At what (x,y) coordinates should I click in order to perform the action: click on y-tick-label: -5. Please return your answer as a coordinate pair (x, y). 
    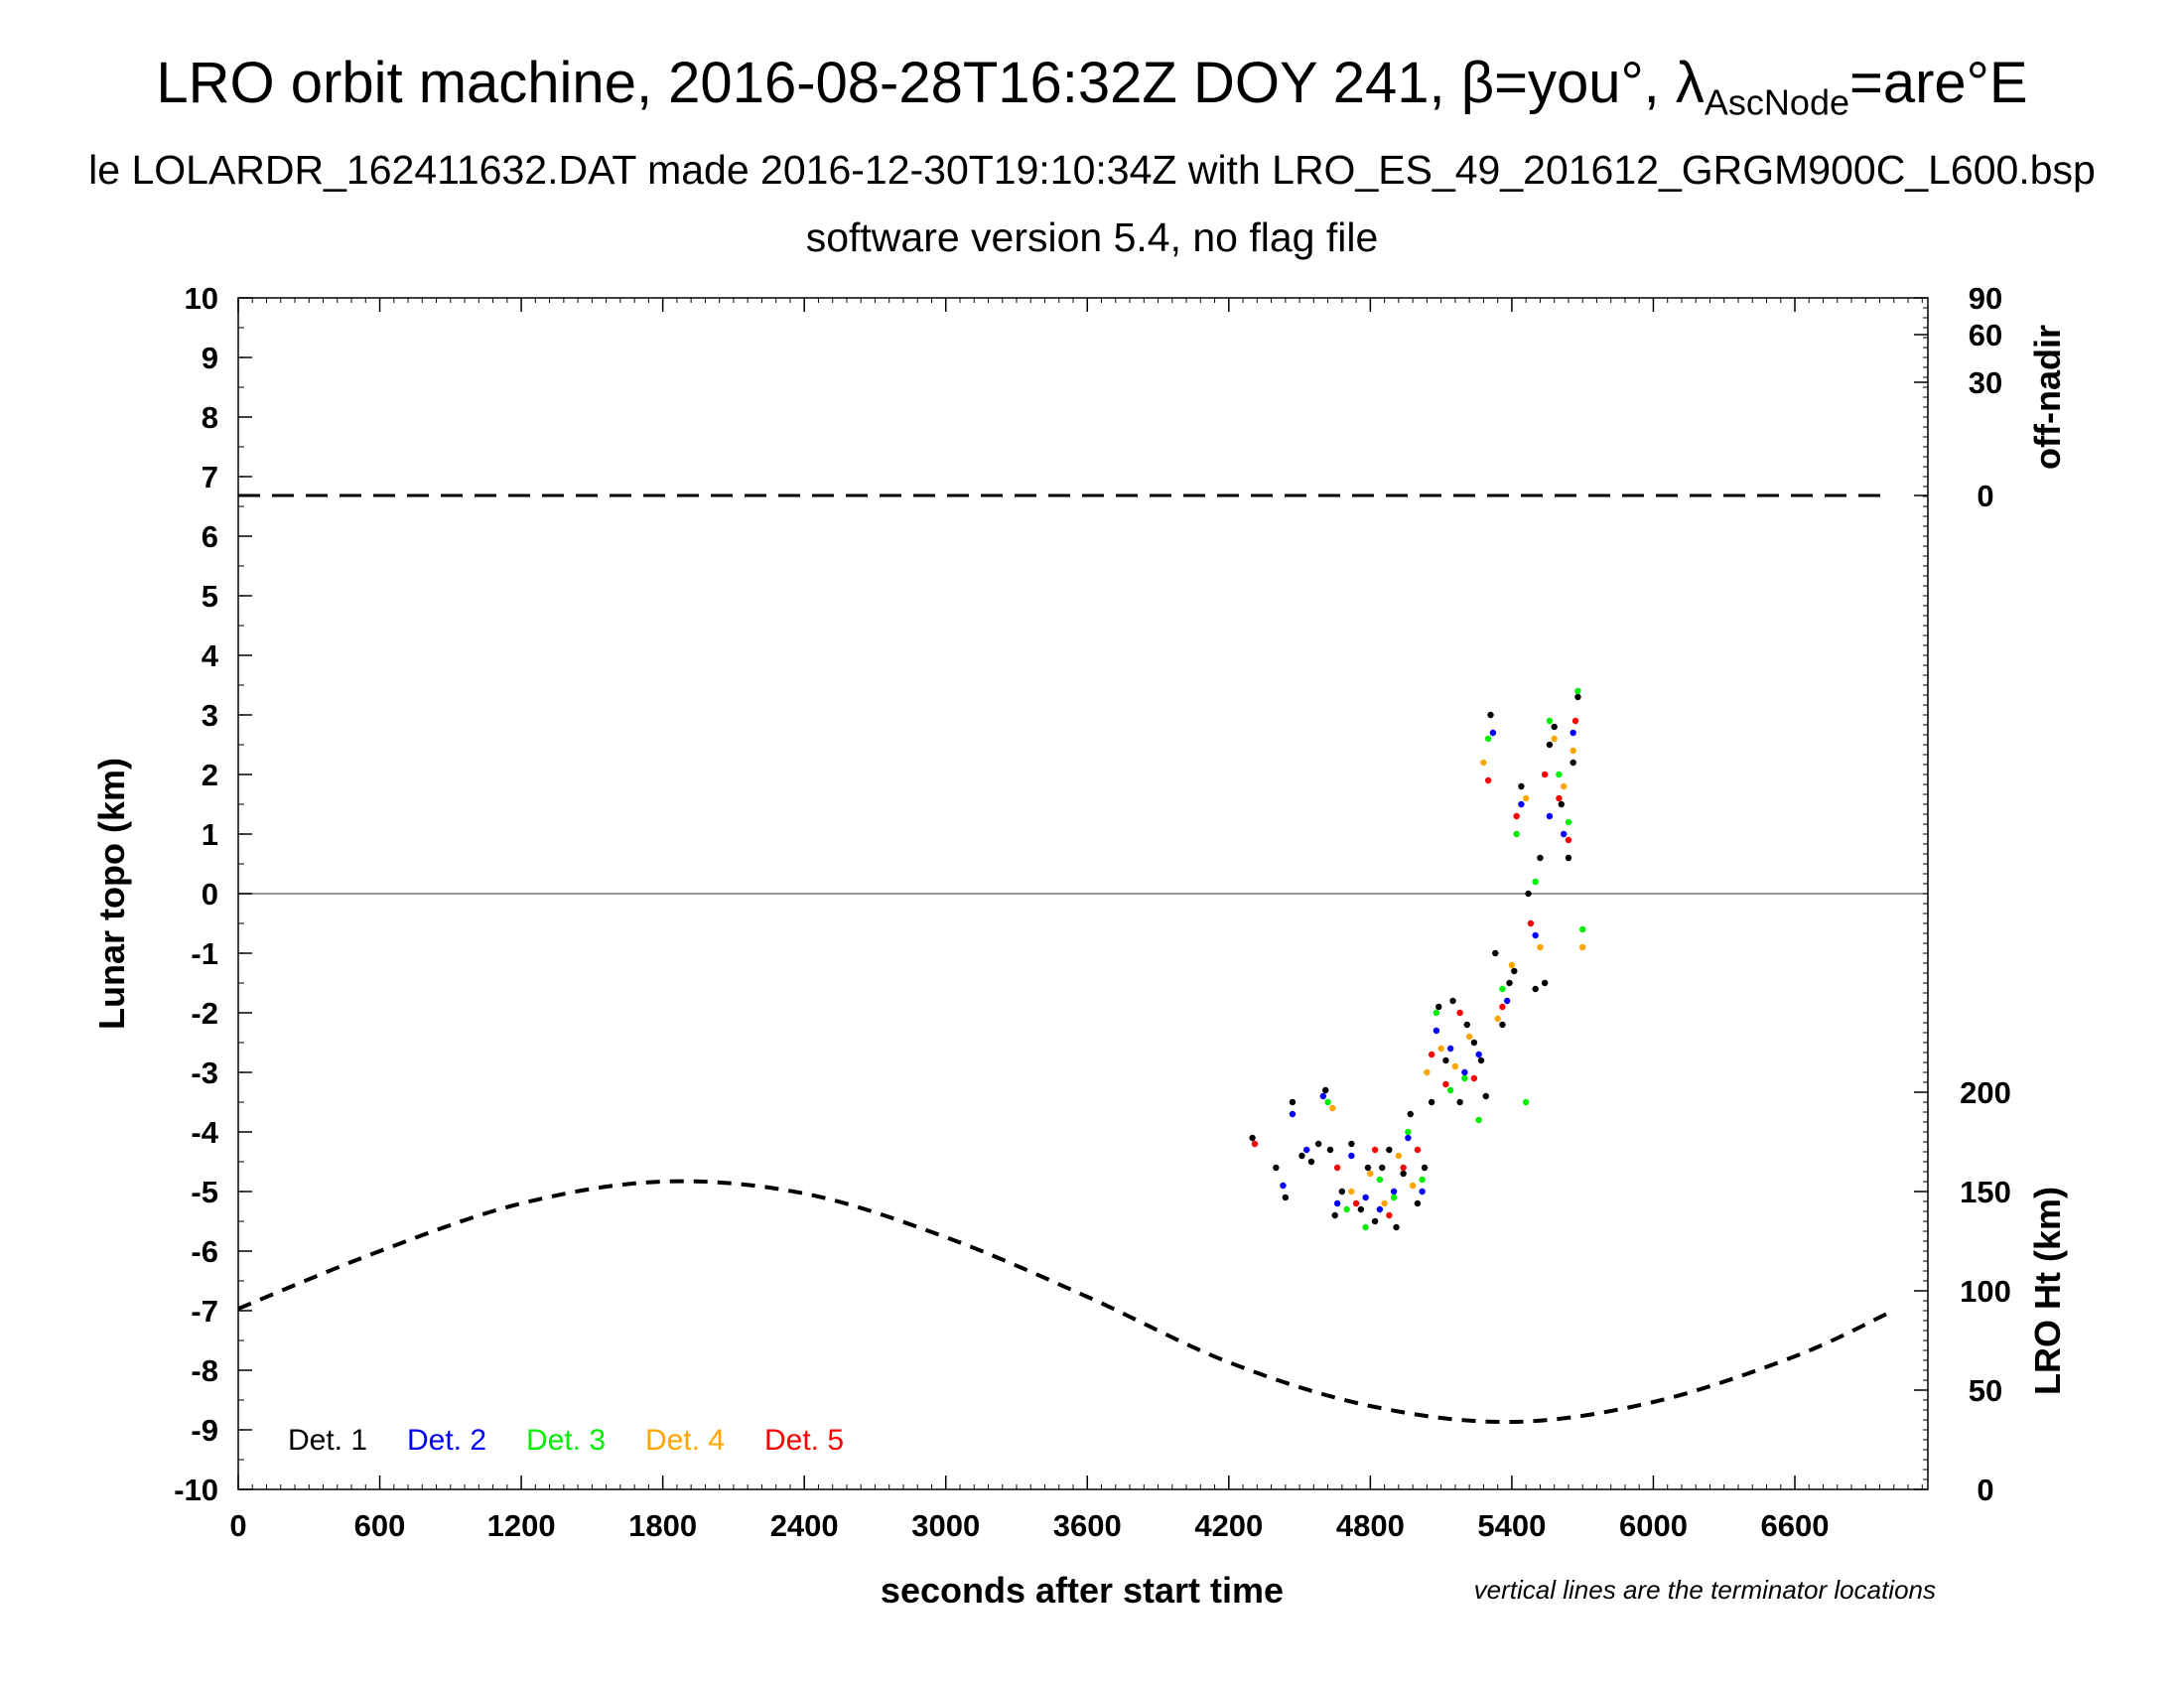
    Looking at the image, I should click on (204, 1192).